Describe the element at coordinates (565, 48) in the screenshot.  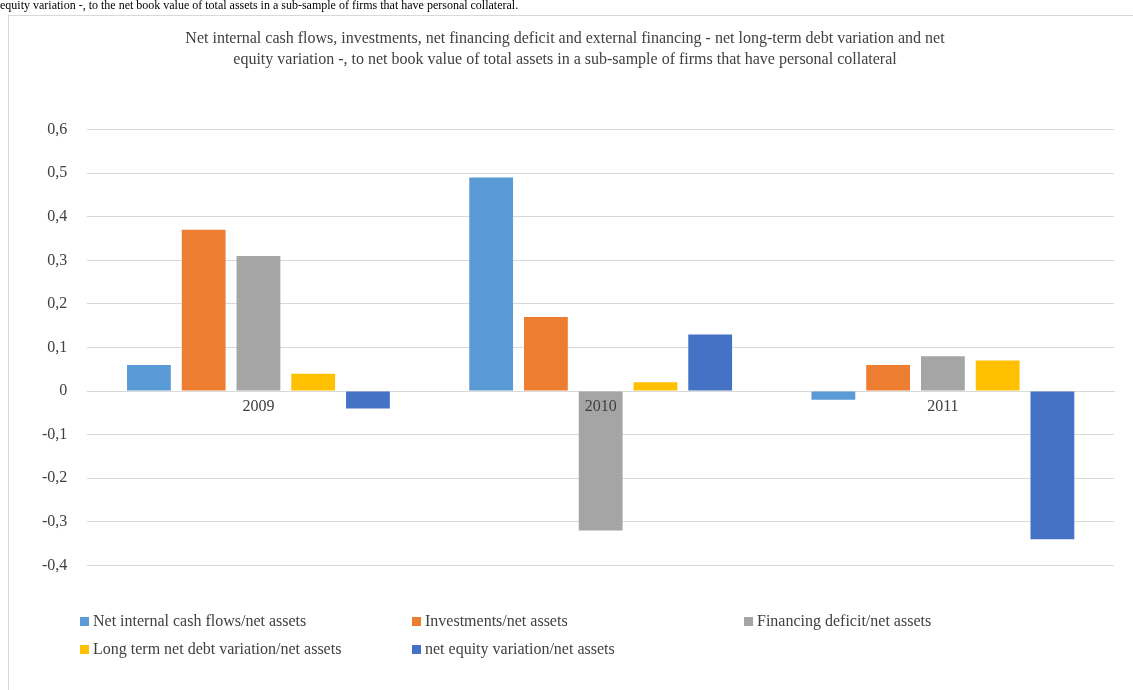
I see `chart-title: Net internal cash flows, investments, net financing deficit and external financing - net long-term debt variation and net equity variation -, to net book value of total assets in a sub-sample of firms that have personal collateral` at that location.